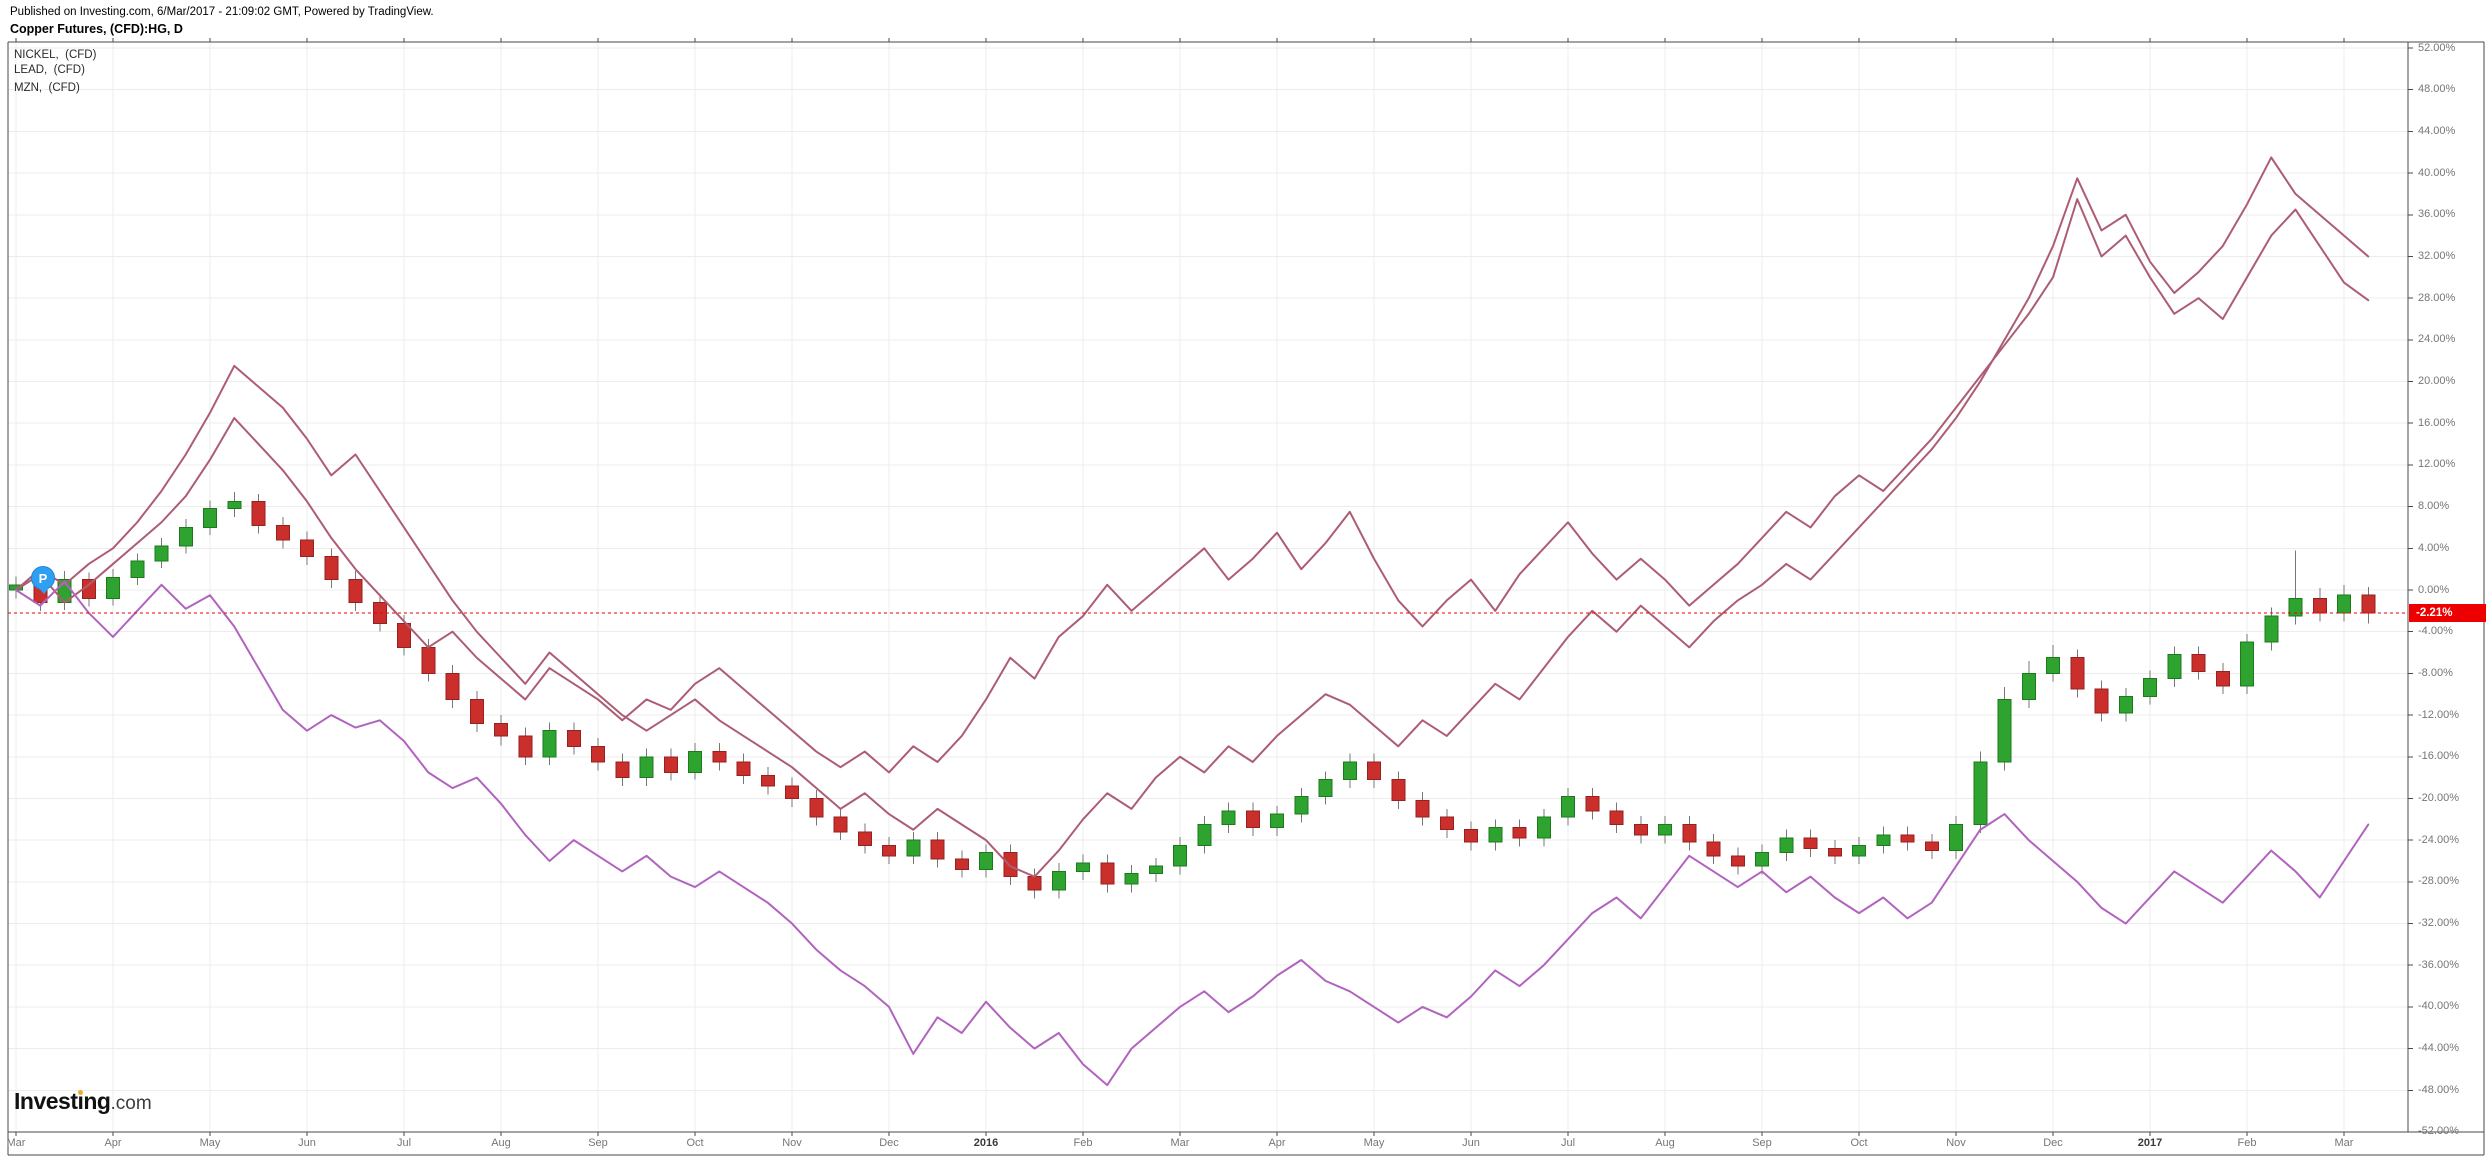 The width and height of the screenshot is (2487, 1157). Describe the element at coordinates (2434, 506) in the screenshot. I see `y-axis-label: 8.00%` at that location.